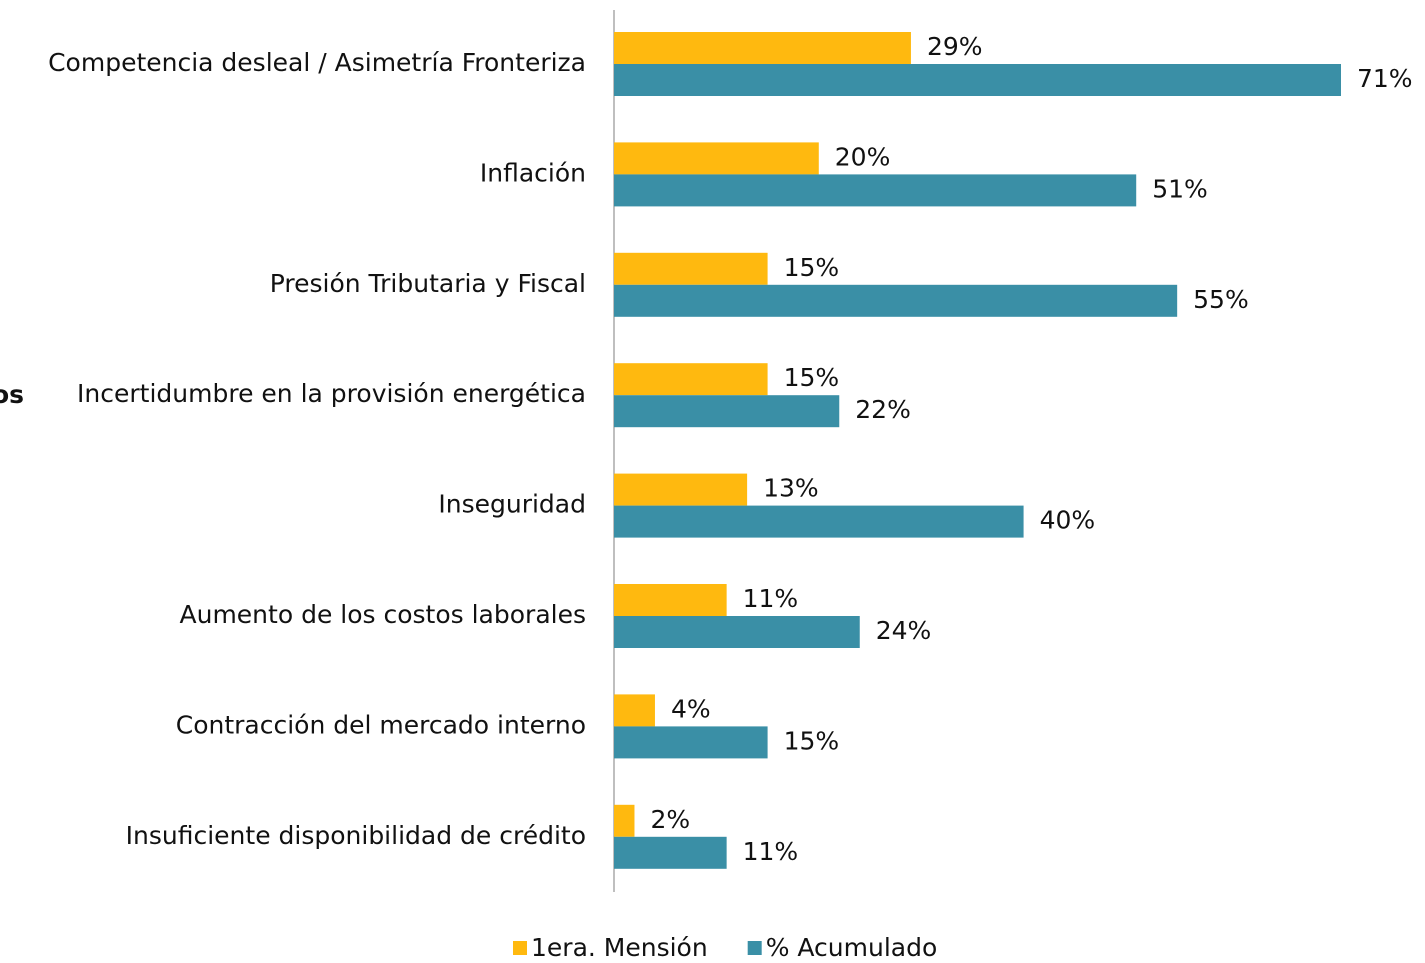 The height and width of the screenshot is (963, 1425). Describe the element at coordinates (1068, 520) in the screenshot. I see `data-label: 40%` at that location.